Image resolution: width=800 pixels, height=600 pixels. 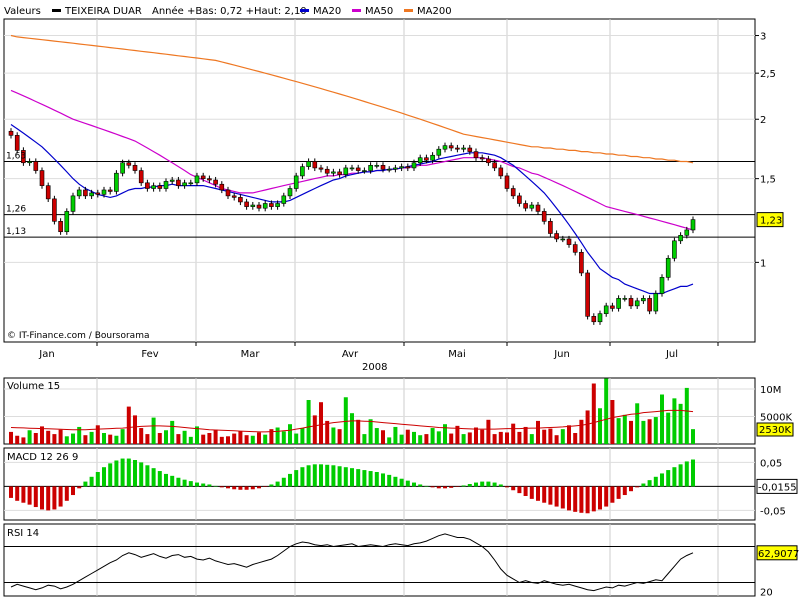 I want to click on rsi-line, so click(x=352, y=562).